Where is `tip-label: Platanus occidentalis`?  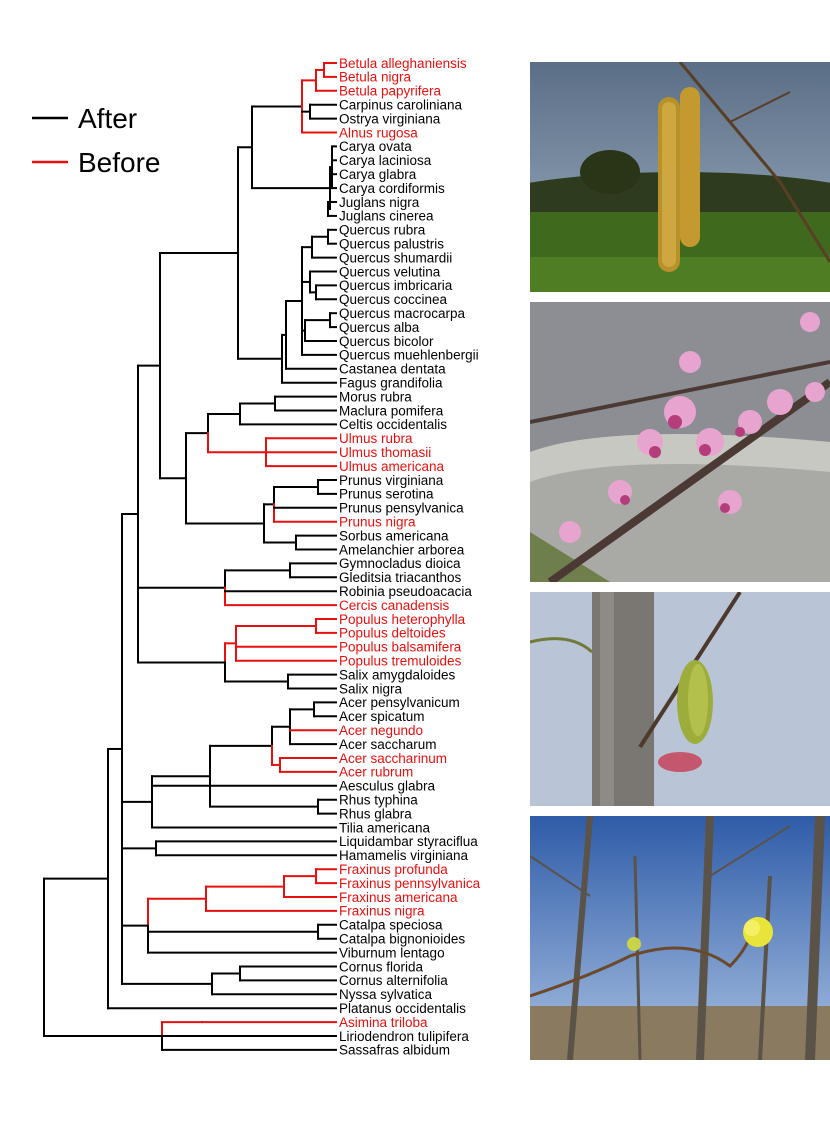
tip-label: Platanus occidentalis is located at coordinates (402, 1008).